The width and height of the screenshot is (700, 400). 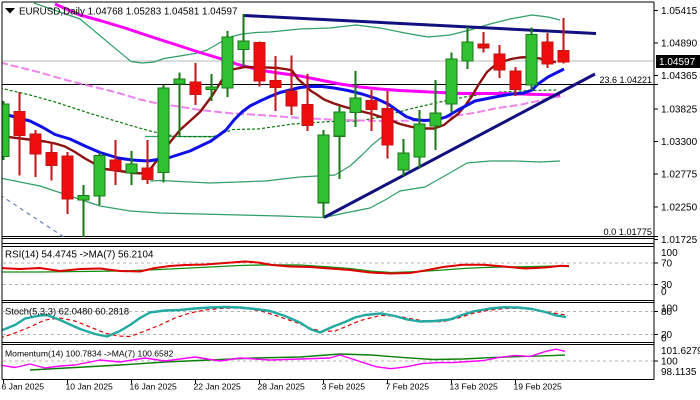 I want to click on svg-text:Momentum(14) 100.7834 ->MA(7): Momentum(14) 100.7834 ->MA(7) 100.6582, so click(x=89, y=354).